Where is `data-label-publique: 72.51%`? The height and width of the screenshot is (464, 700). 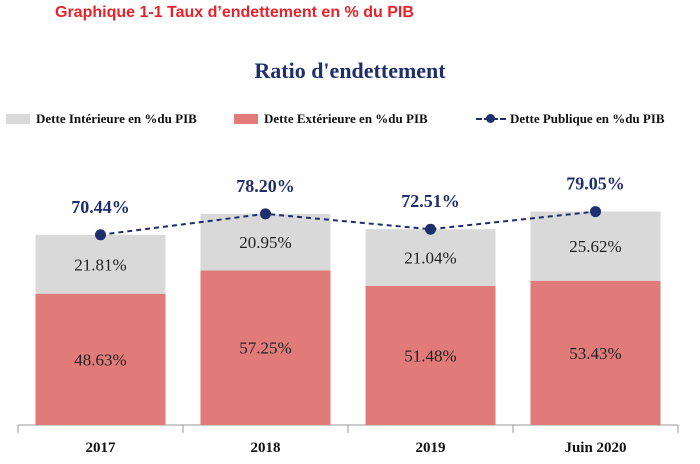 data-label-publique: 72.51% is located at coordinates (430, 201).